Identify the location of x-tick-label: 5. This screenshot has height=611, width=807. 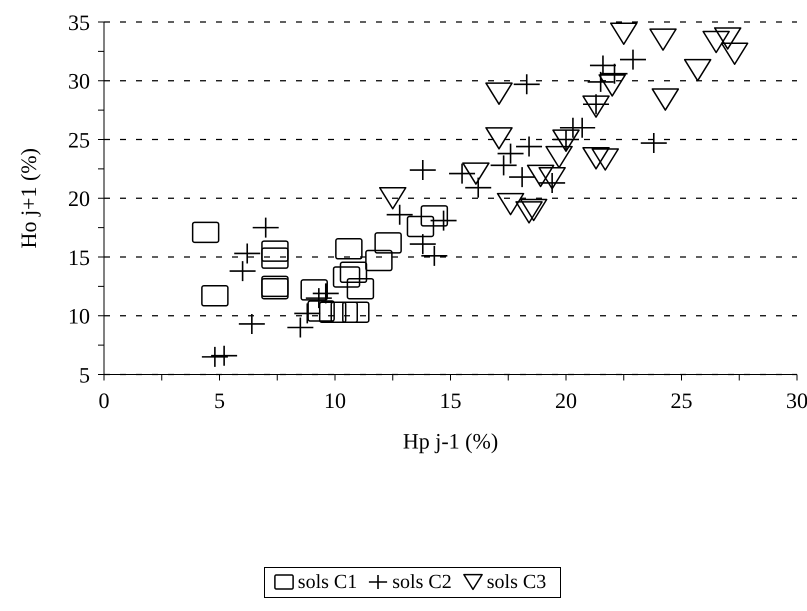
(219, 401).